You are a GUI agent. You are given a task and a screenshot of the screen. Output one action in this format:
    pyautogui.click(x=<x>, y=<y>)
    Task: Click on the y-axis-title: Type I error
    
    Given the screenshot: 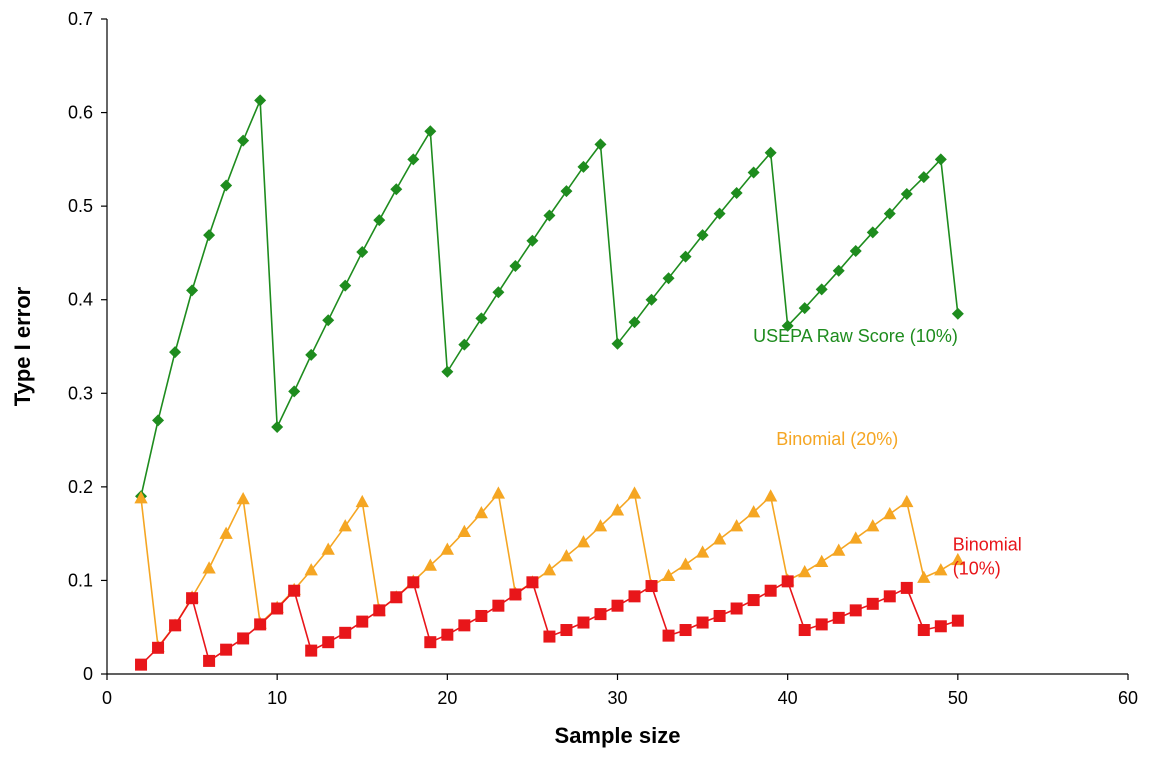 What is the action you would take?
    pyautogui.click(x=22, y=346)
    